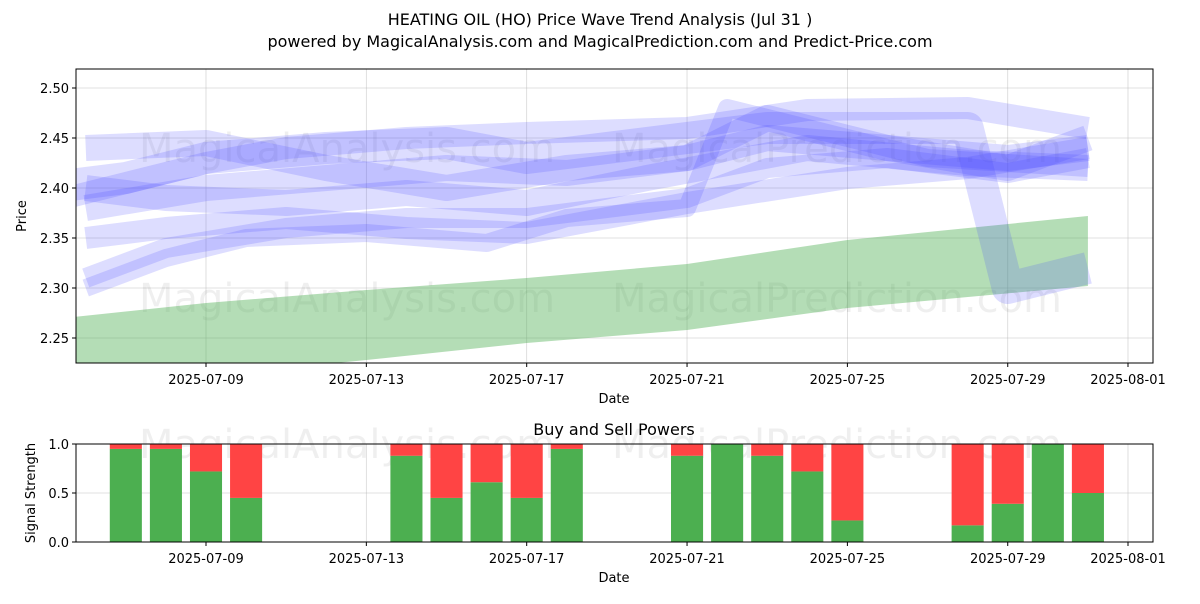 The height and width of the screenshot is (604, 1200). Describe the element at coordinates (22, 216) in the screenshot. I see `price-y-axis-label: Price` at that location.